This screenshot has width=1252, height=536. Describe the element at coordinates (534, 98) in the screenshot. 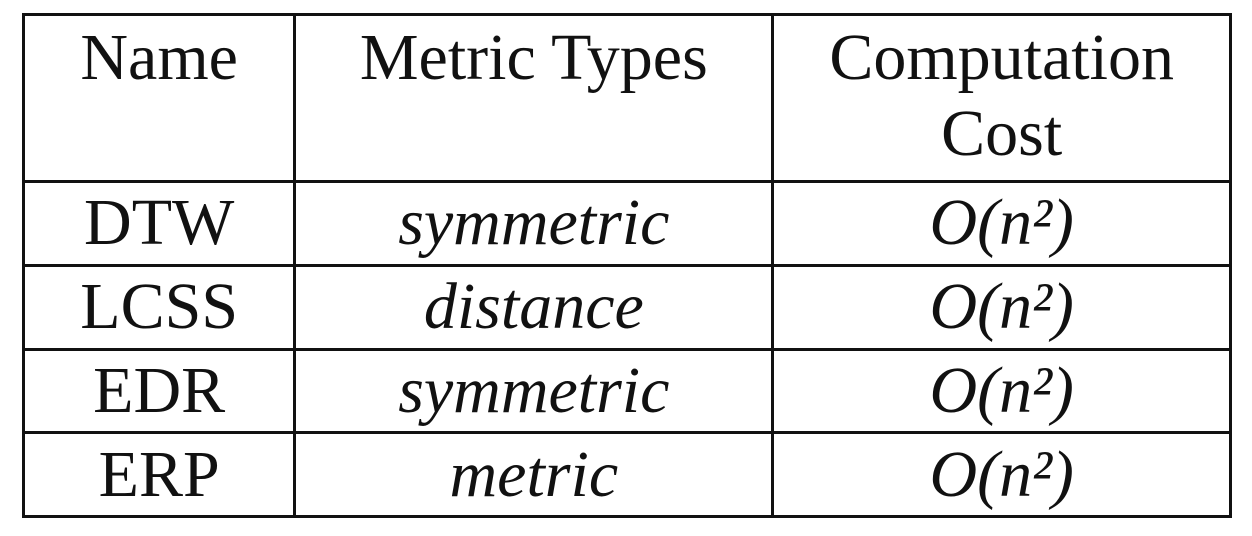

I see `header-cell: Metric Types` at that location.